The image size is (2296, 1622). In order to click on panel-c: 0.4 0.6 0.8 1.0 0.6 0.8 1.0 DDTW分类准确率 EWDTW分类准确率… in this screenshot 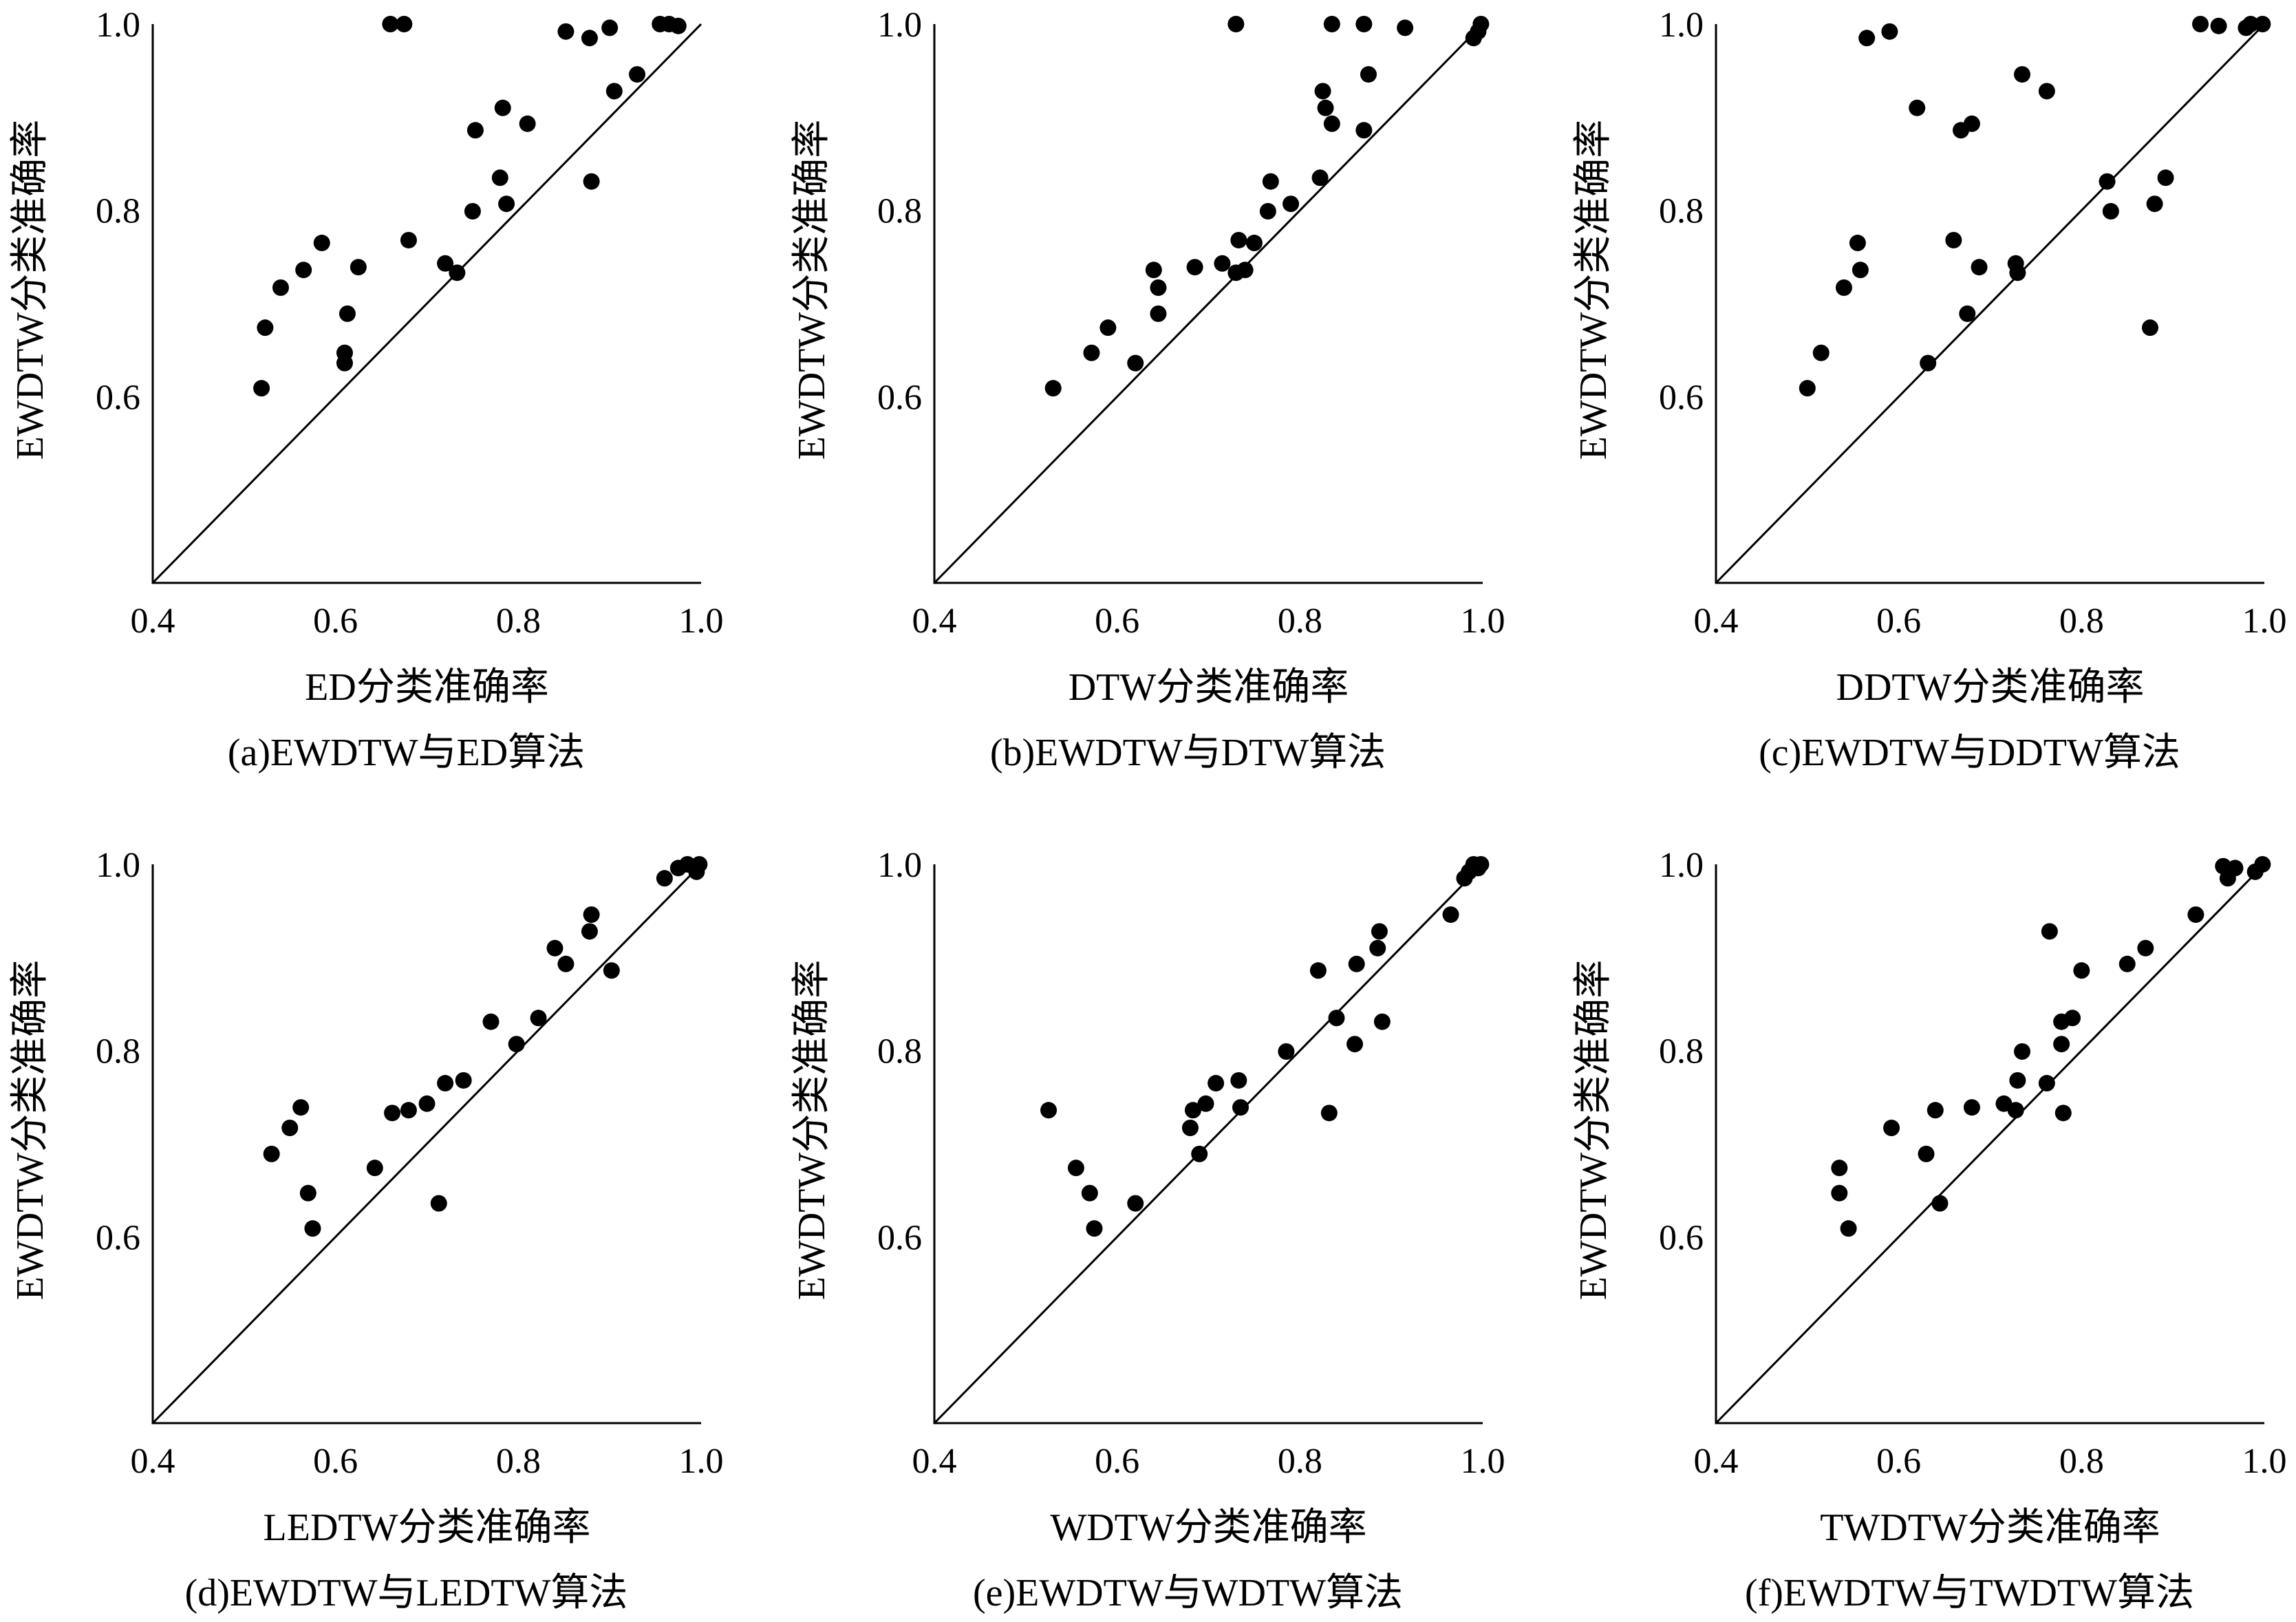, I will do `click(1929, 390)`.